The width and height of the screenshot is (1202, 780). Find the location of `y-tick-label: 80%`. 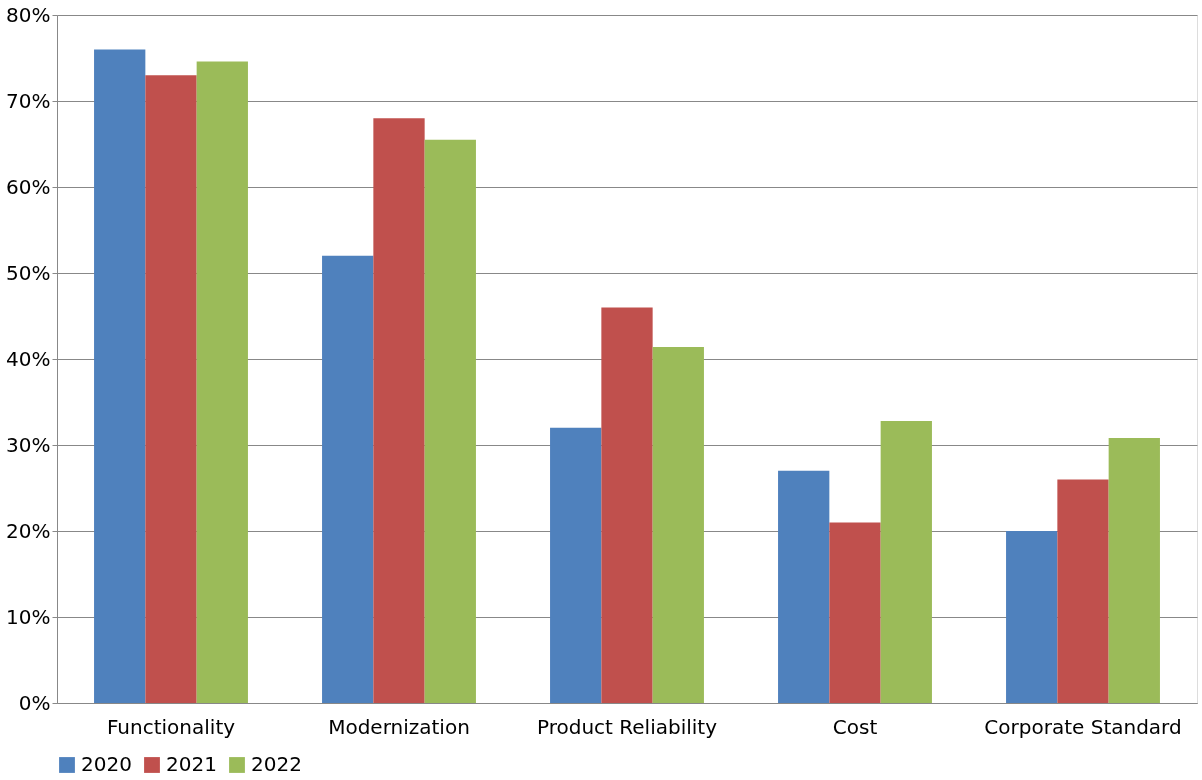

y-tick-label: 80% is located at coordinates (28, 14).